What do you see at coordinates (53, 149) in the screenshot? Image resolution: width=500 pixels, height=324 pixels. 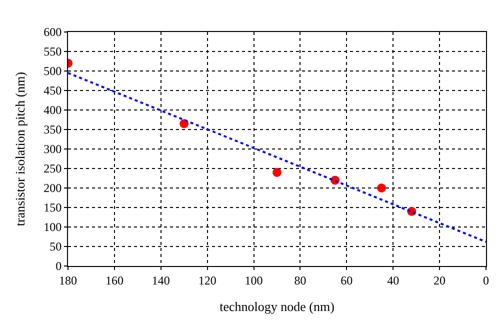 I see `y-tick-label: 300` at bounding box center [53, 149].